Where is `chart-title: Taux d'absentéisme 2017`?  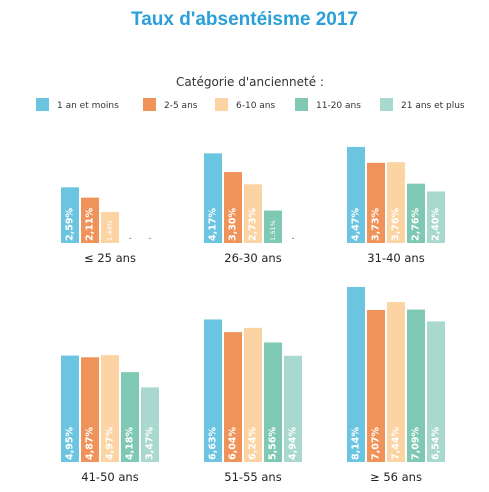 chart-title: Taux d'absentéisme 2017 is located at coordinates (244, 19).